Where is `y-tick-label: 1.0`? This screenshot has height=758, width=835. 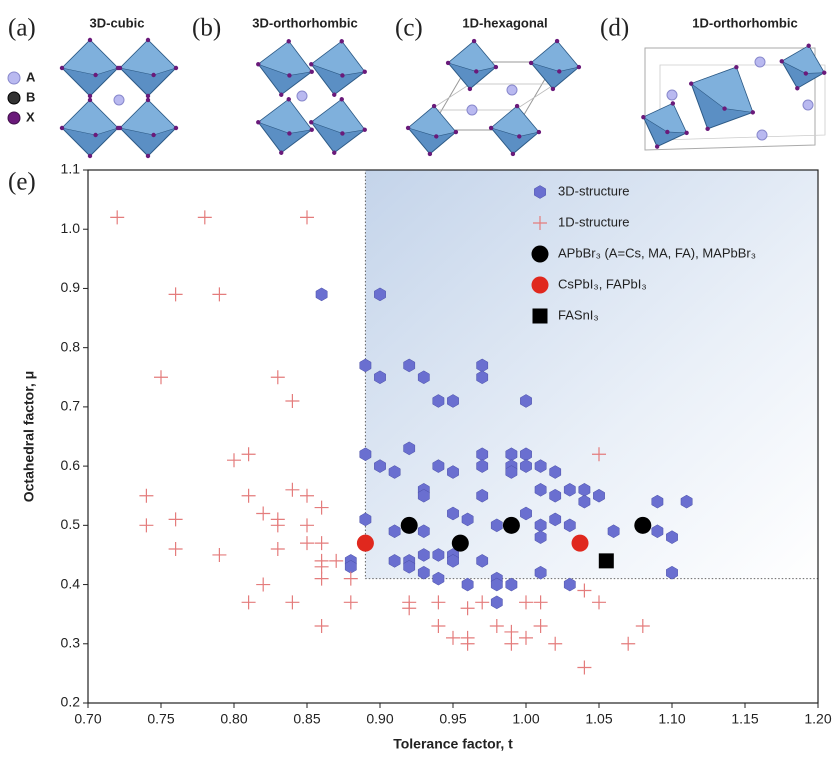 y-tick-label: 1.0 is located at coordinates (71, 228).